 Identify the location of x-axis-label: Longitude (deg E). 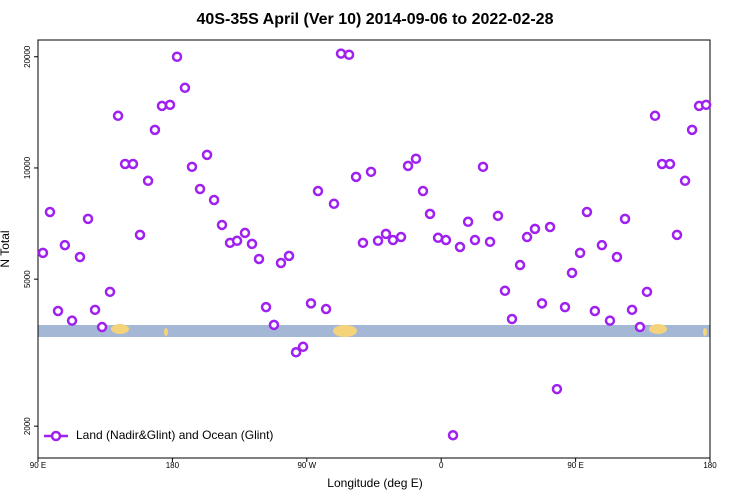
(374, 483).